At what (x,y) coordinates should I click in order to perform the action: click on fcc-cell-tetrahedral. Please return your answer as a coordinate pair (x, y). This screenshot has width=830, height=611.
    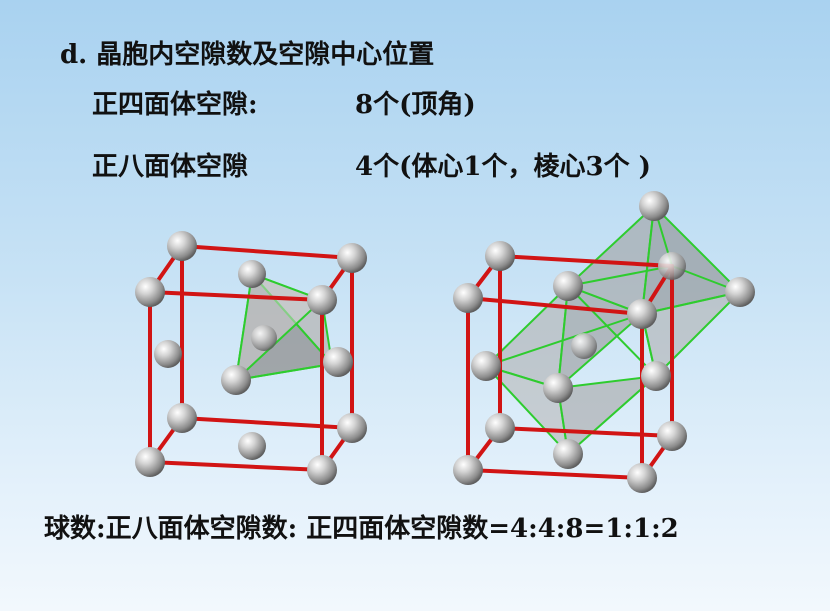
    Looking at the image, I should click on (251, 358).